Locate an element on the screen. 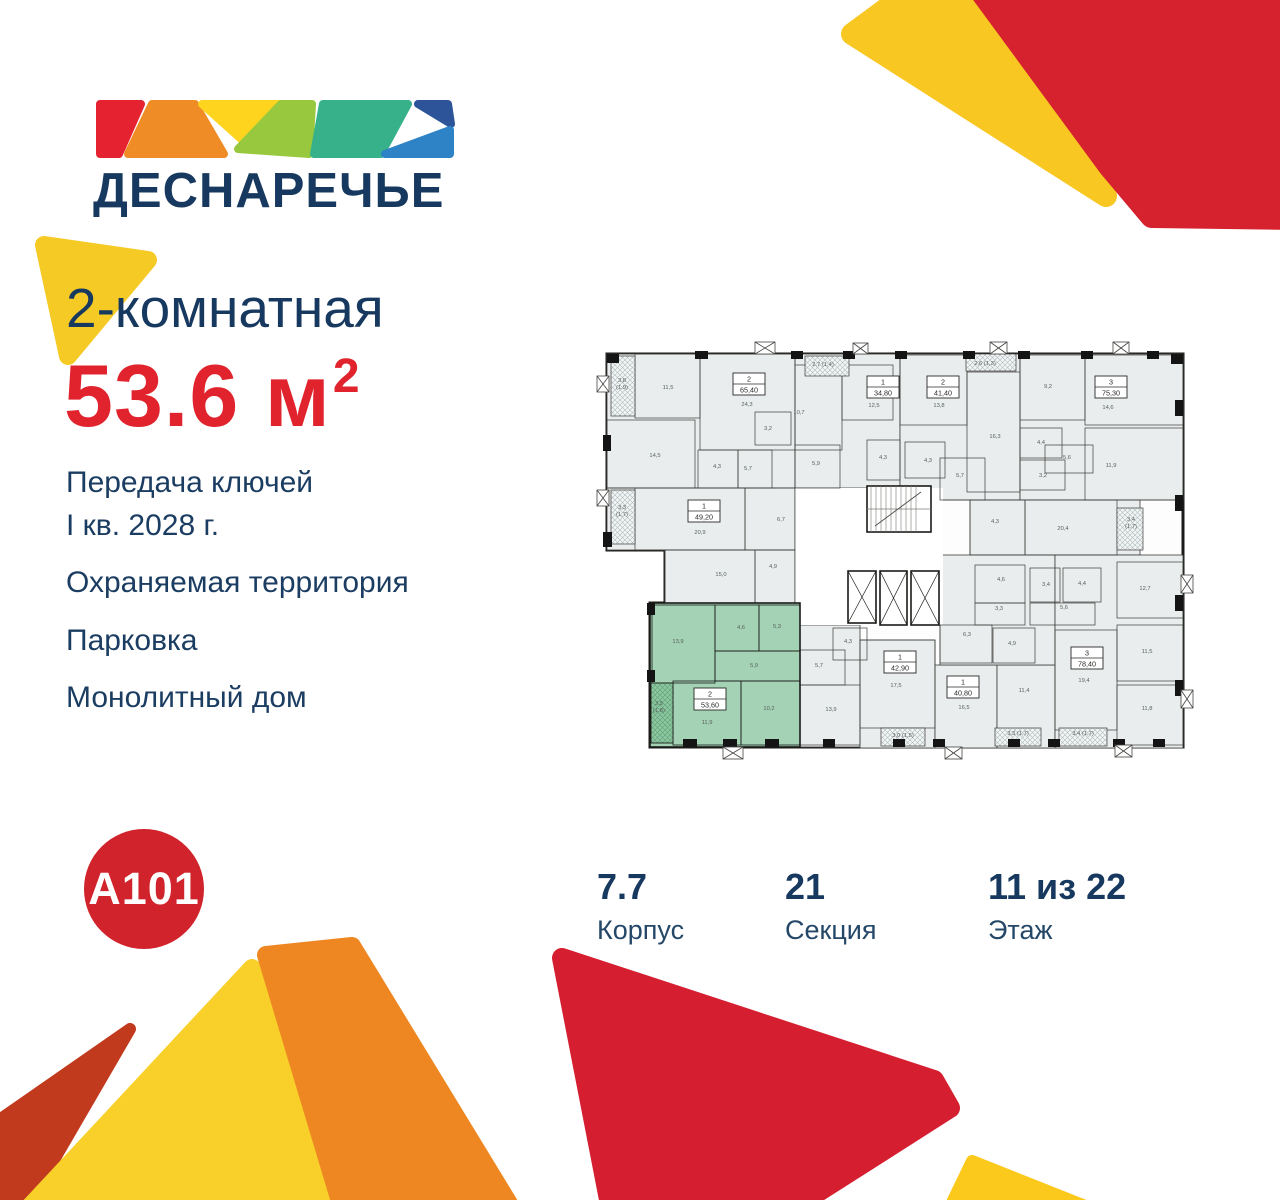  room-area-label: 19,4 is located at coordinates (1084, 681).